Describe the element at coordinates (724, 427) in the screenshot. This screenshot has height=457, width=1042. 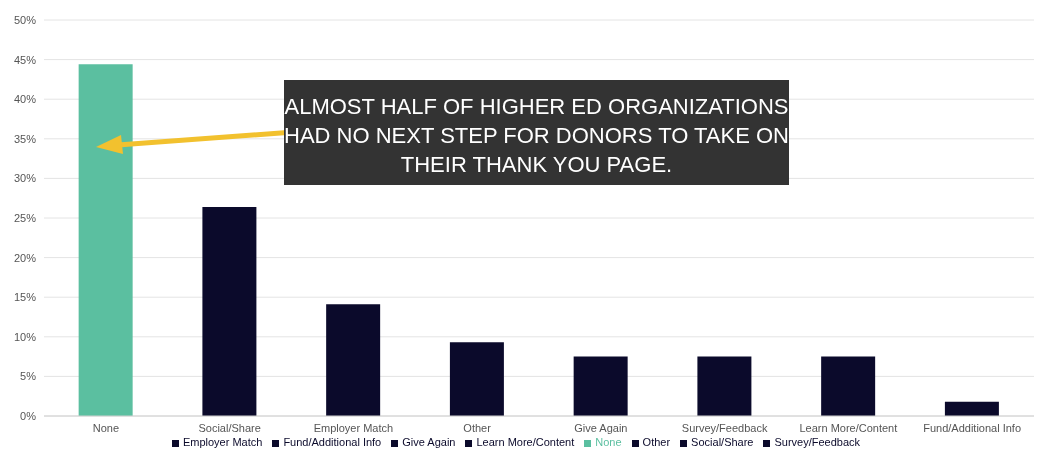
I see `x-tick-label: Survey/Feedback` at that location.